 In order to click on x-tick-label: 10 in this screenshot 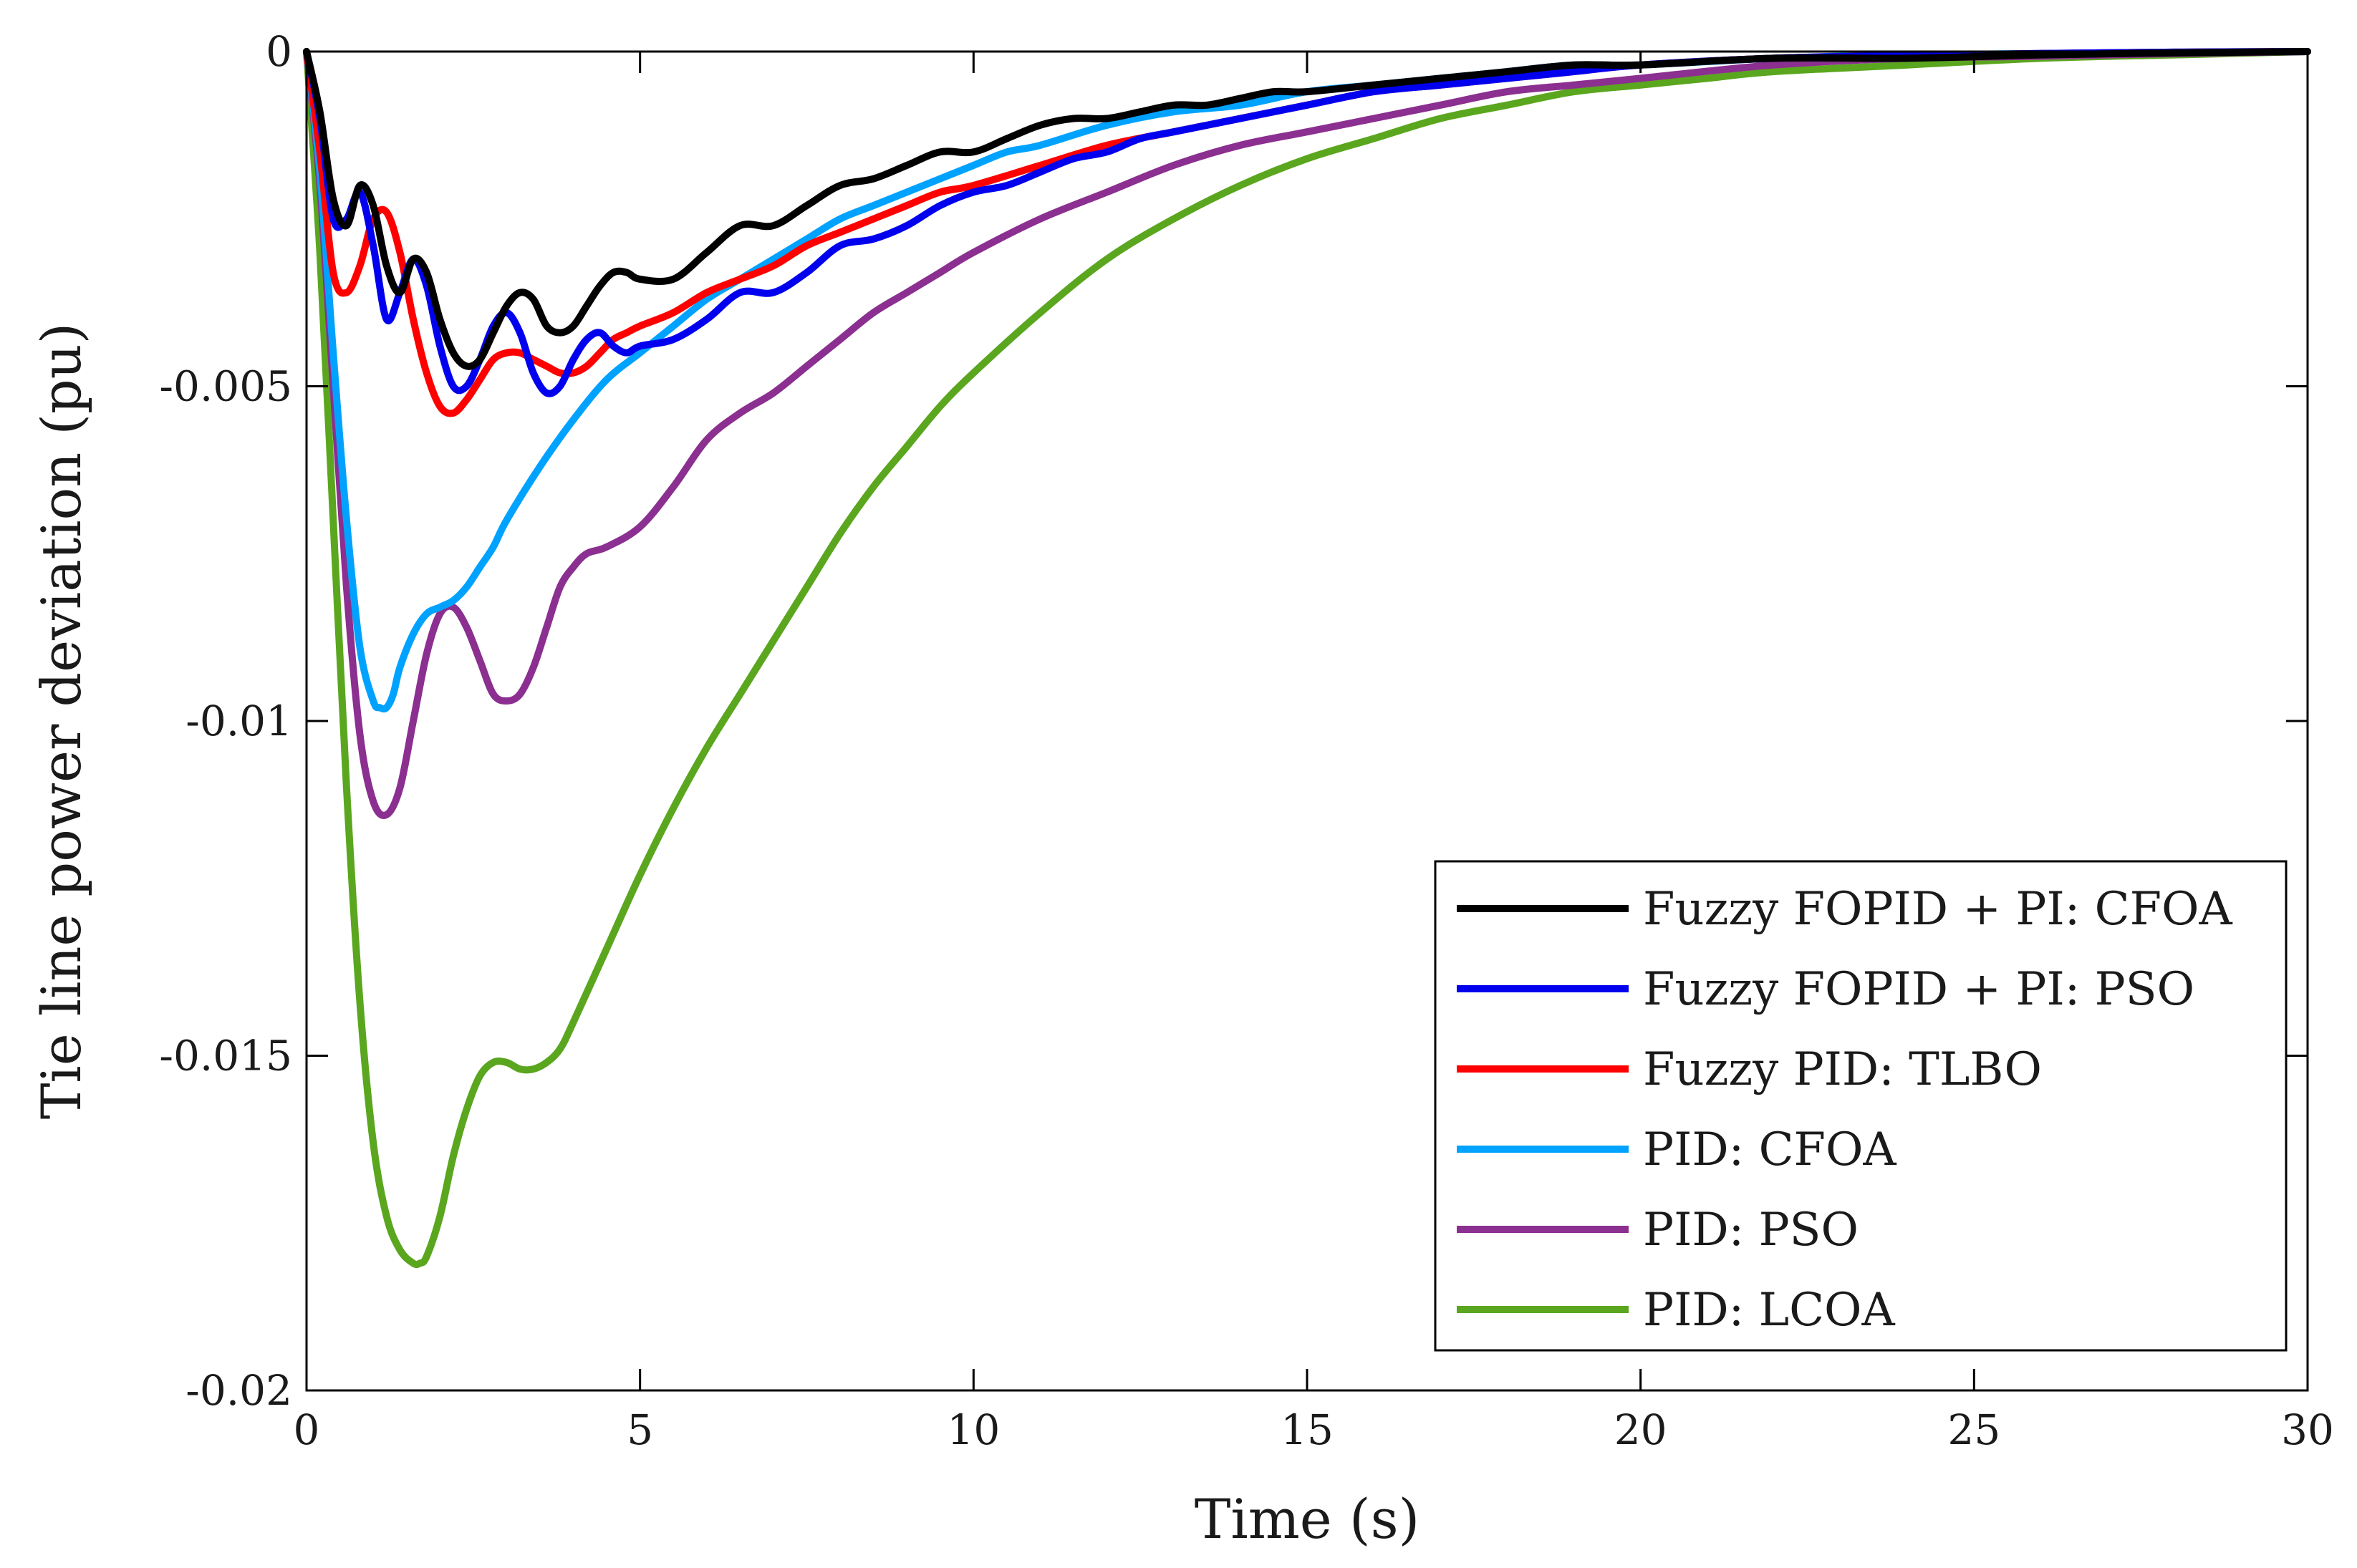, I will do `click(973, 1429)`.